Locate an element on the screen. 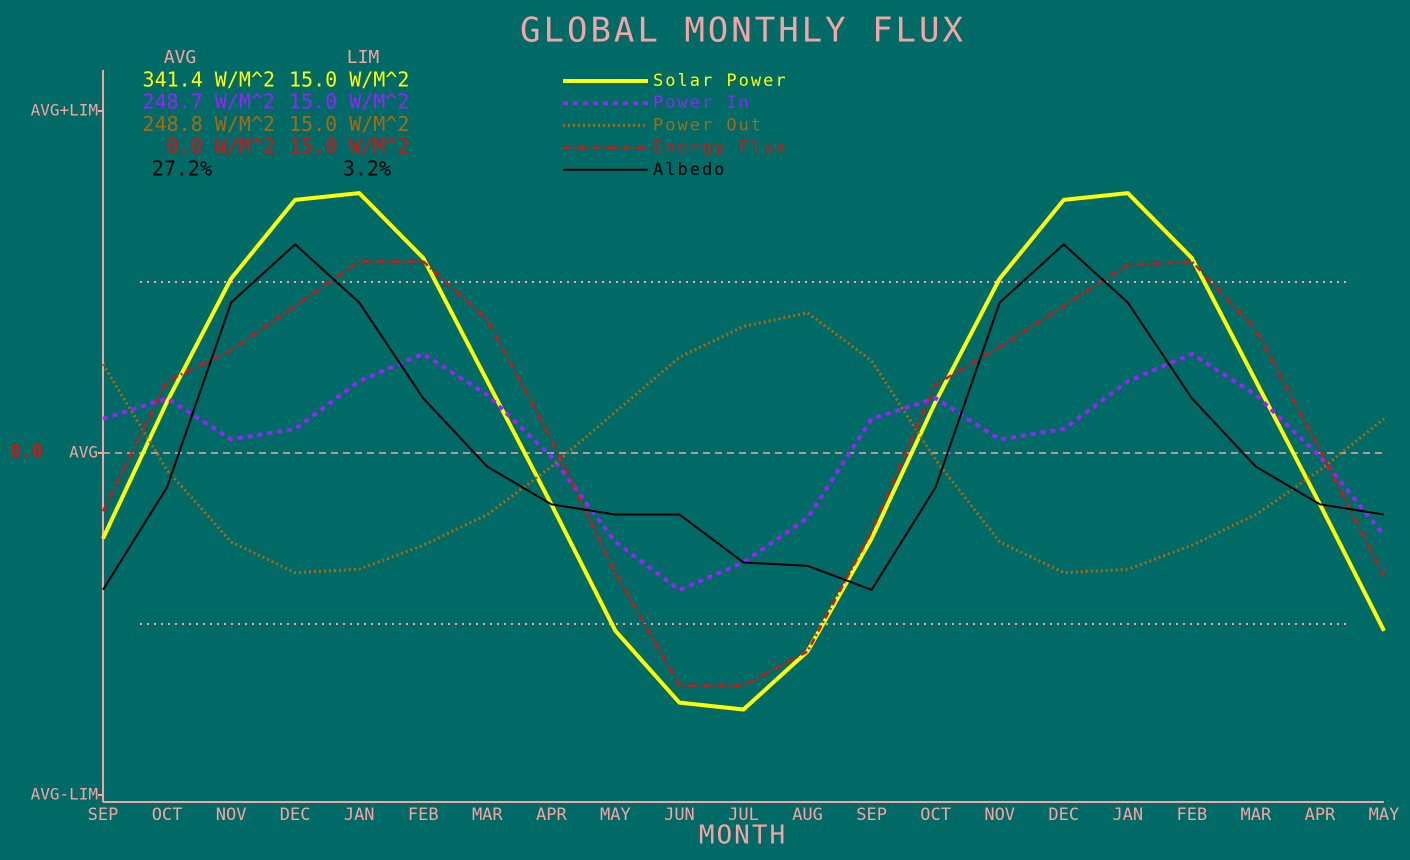 This screenshot has height=860, width=1410. legend-label: Energy Flux is located at coordinates (720, 148).